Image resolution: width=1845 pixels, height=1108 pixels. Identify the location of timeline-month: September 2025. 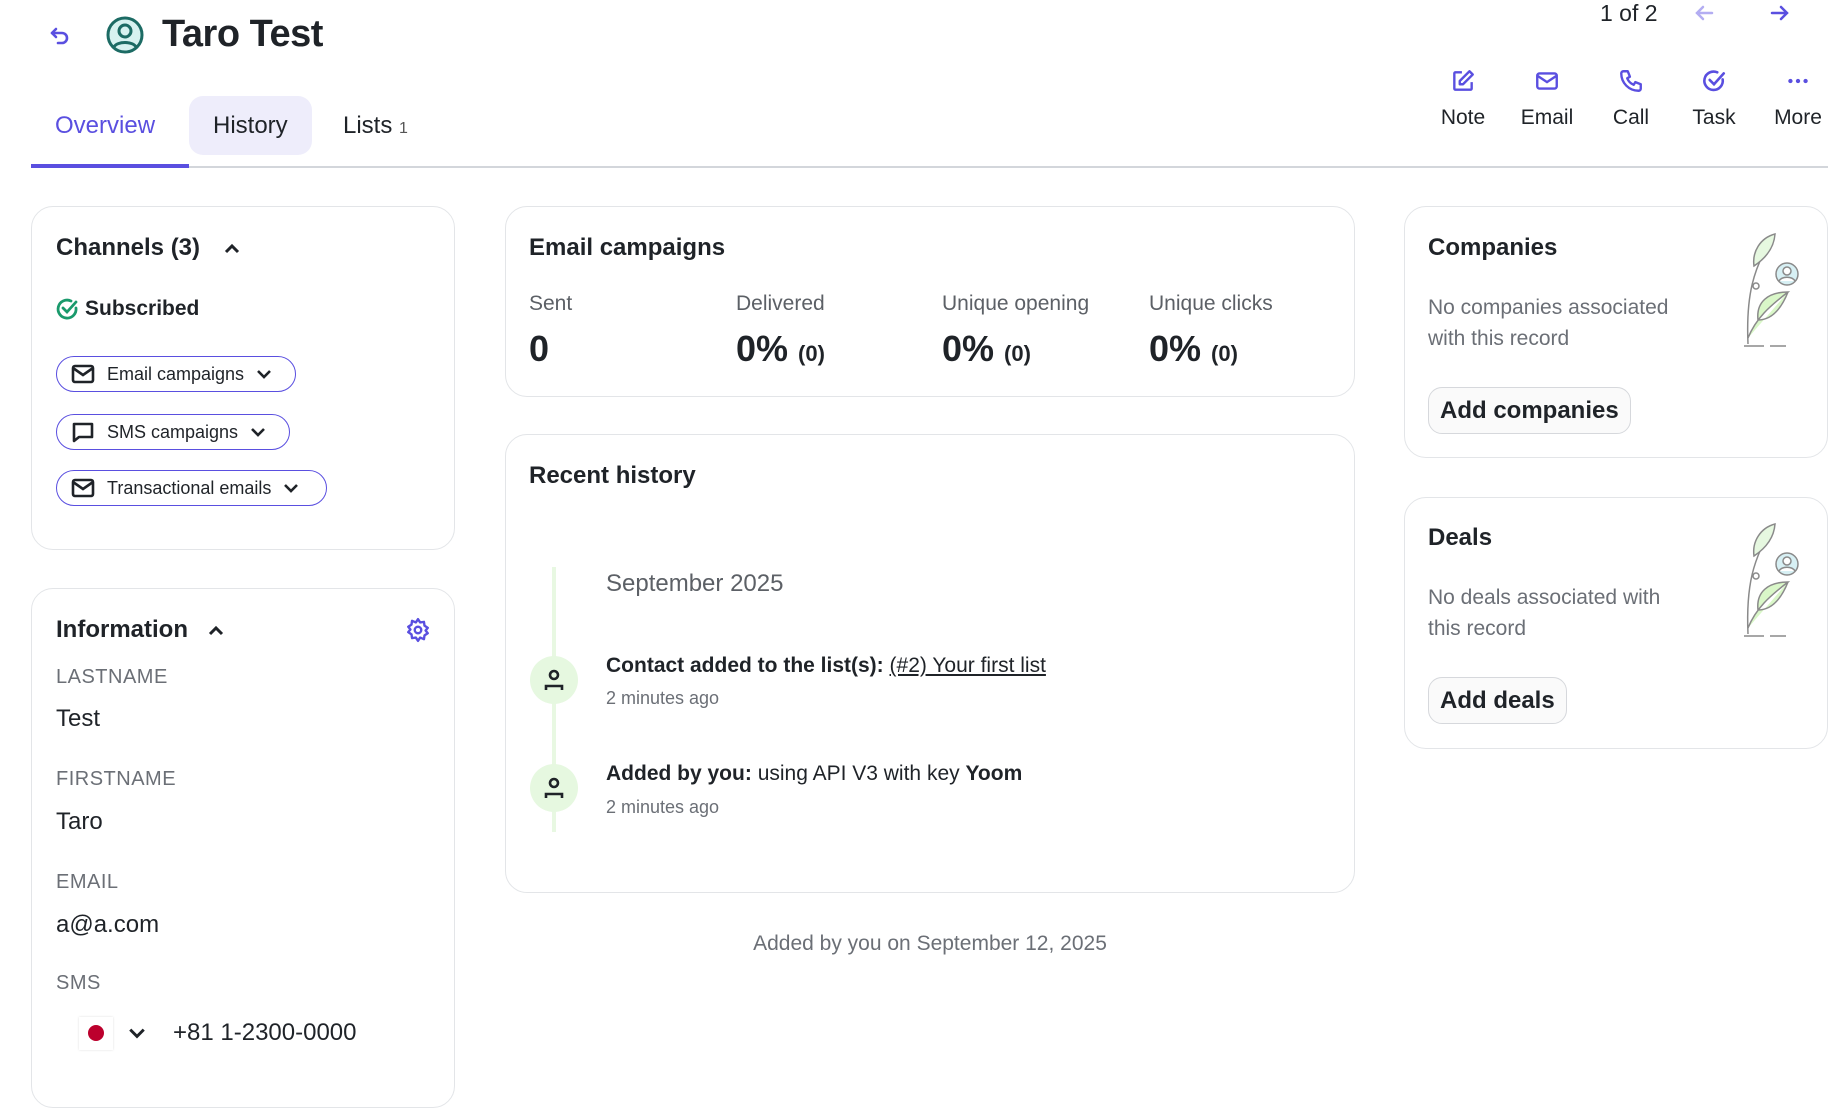
(695, 583).